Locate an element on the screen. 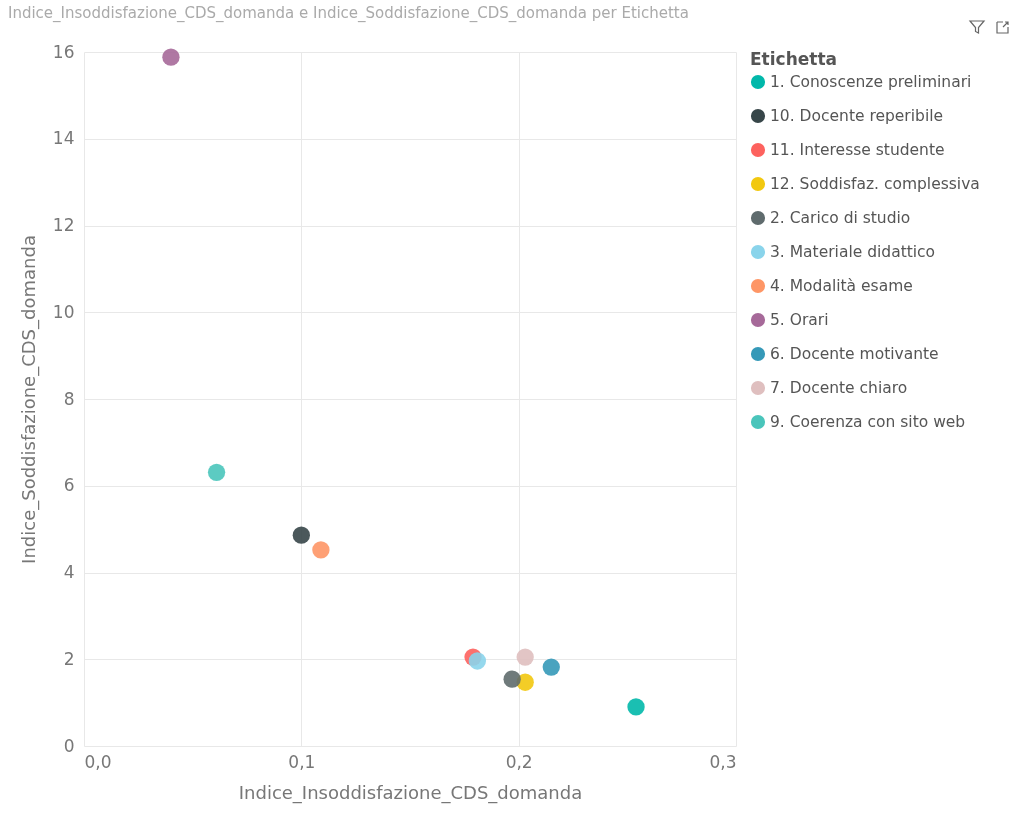 The width and height of the screenshot is (1018, 824). legend-label: 7. Docente chiaro is located at coordinates (839, 388).